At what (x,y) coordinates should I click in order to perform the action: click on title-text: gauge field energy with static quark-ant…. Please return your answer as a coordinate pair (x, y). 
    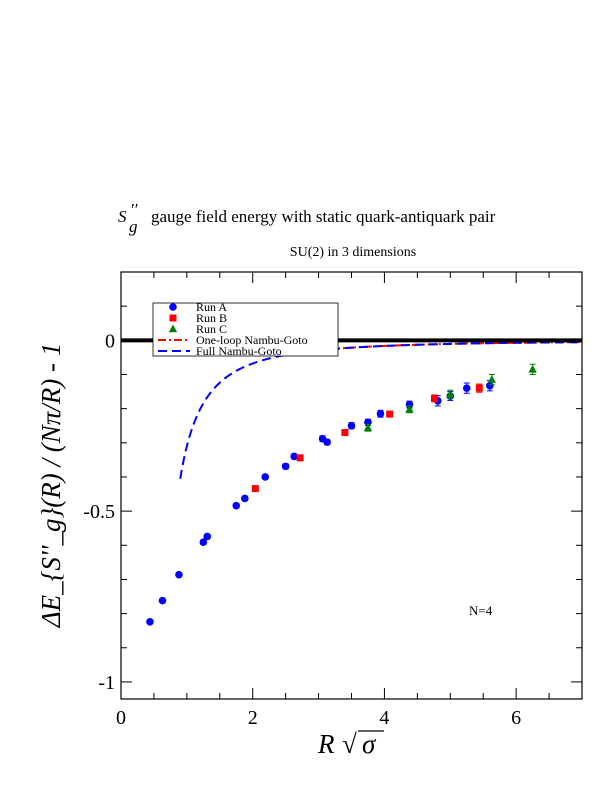
    Looking at the image, I should click on (323, 216).